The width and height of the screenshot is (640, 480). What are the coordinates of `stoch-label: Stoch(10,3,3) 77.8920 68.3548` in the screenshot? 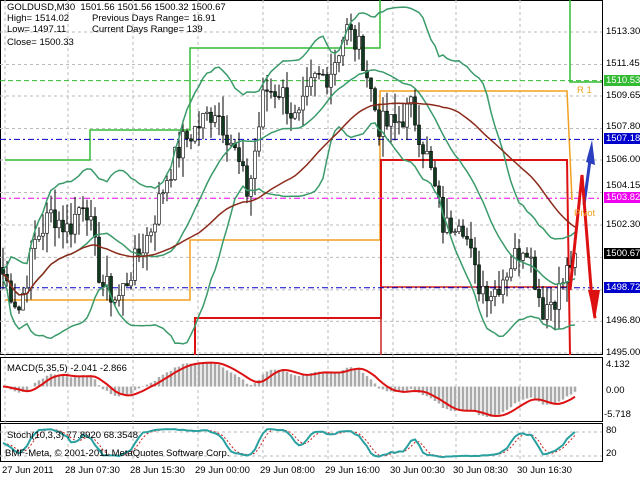 It's located at (72, 435).